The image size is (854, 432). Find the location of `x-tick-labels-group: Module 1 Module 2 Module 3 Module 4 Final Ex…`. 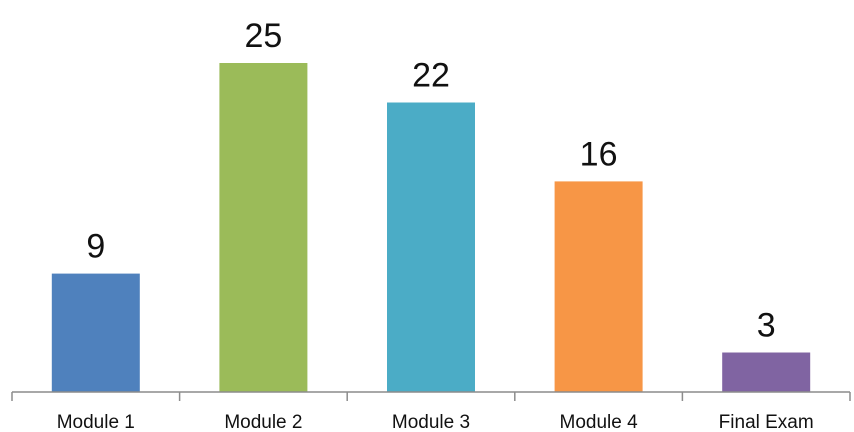

x-tick-labels-group: Module 1 Module 2 Module 3 Module 4 Final Ex… is located at coordinates (435, 422).